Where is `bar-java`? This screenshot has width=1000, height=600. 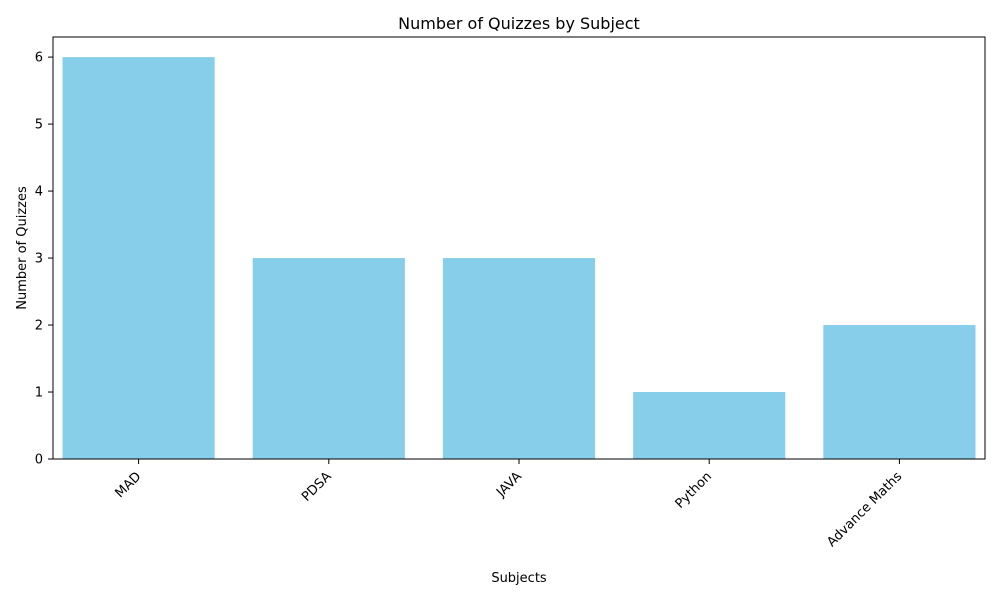 bar-java is located at coordinates (519, 358).